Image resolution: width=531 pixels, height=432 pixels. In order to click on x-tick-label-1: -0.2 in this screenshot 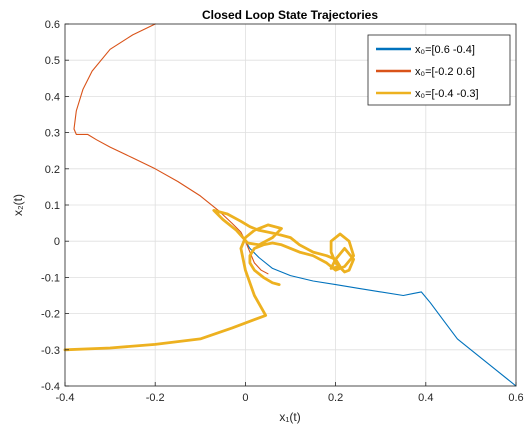, I will do `click(155, 398)`.